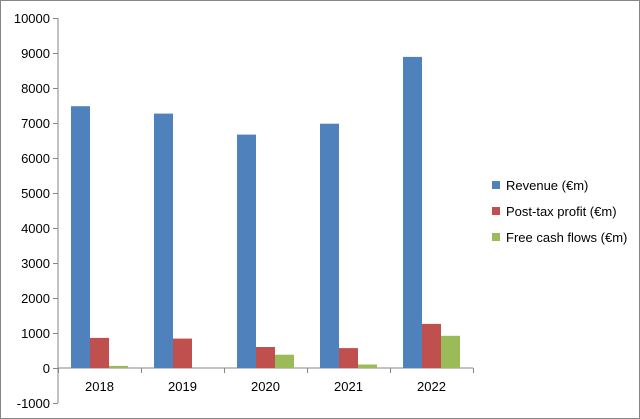 This screenshot has height=419, width=640. Describe the element at coordinates (431, 345) in the screenshot. I see `bar-post-tax-profit-2022` at that location.